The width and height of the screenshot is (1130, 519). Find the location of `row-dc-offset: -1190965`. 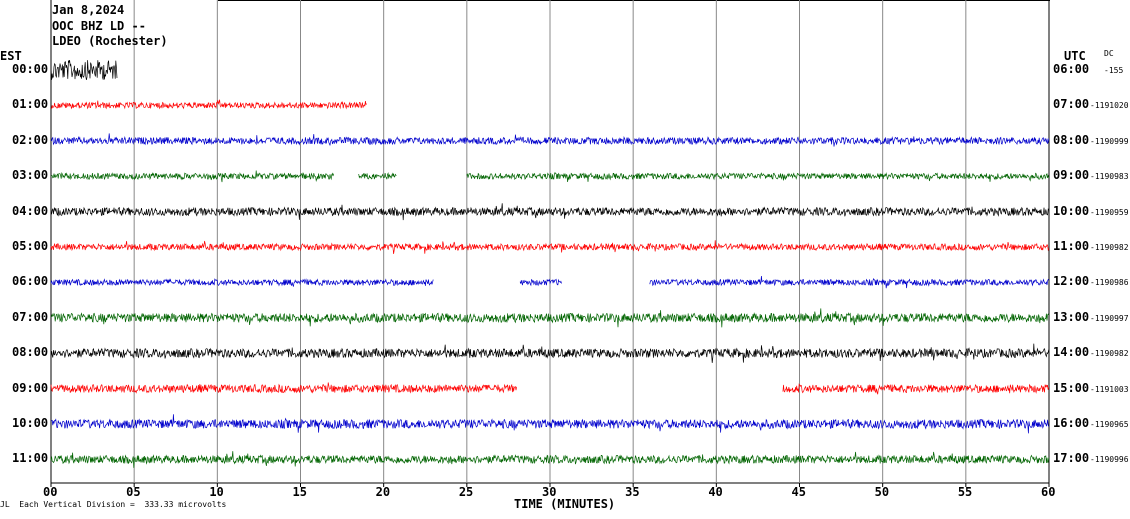

row-dc-offset: -1190965 is located at coordinates (1109, 424).